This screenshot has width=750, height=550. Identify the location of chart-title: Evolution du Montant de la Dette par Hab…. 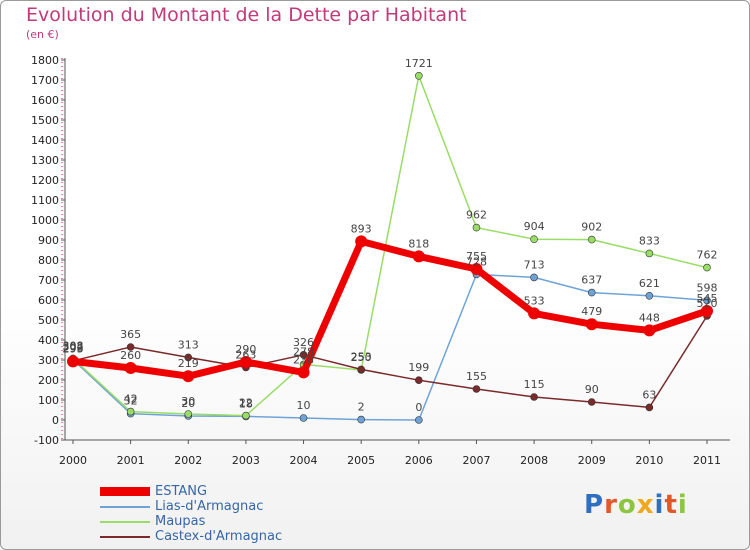
(246, 15).